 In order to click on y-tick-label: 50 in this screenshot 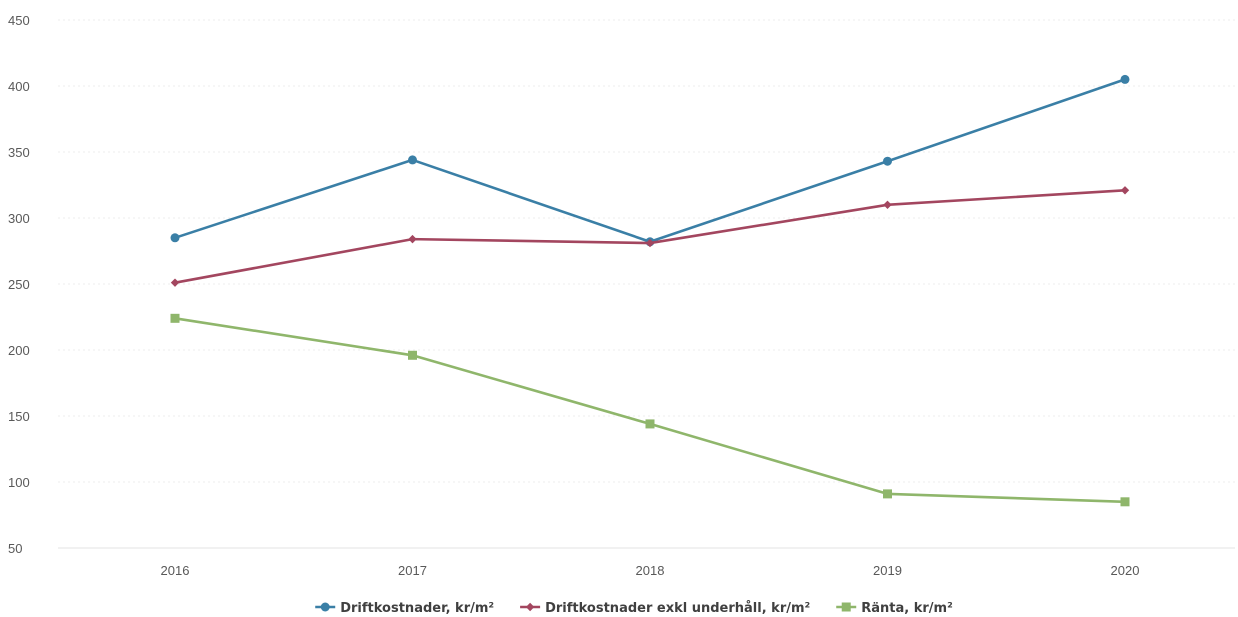, I will do `click(15, 548)`.